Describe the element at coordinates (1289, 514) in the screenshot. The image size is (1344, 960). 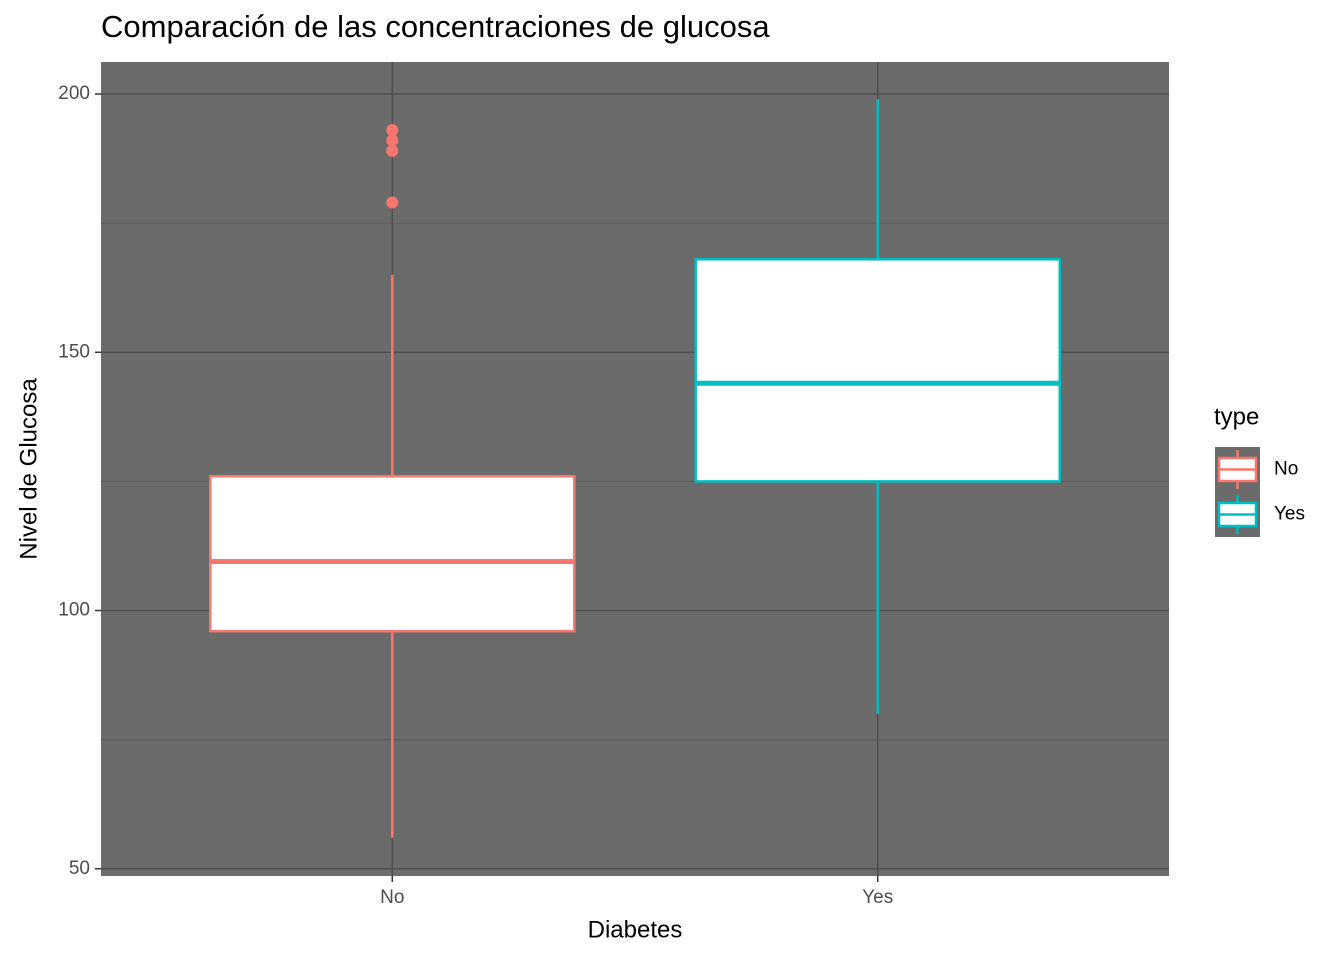
I see `legend-label: Yes` at that location.